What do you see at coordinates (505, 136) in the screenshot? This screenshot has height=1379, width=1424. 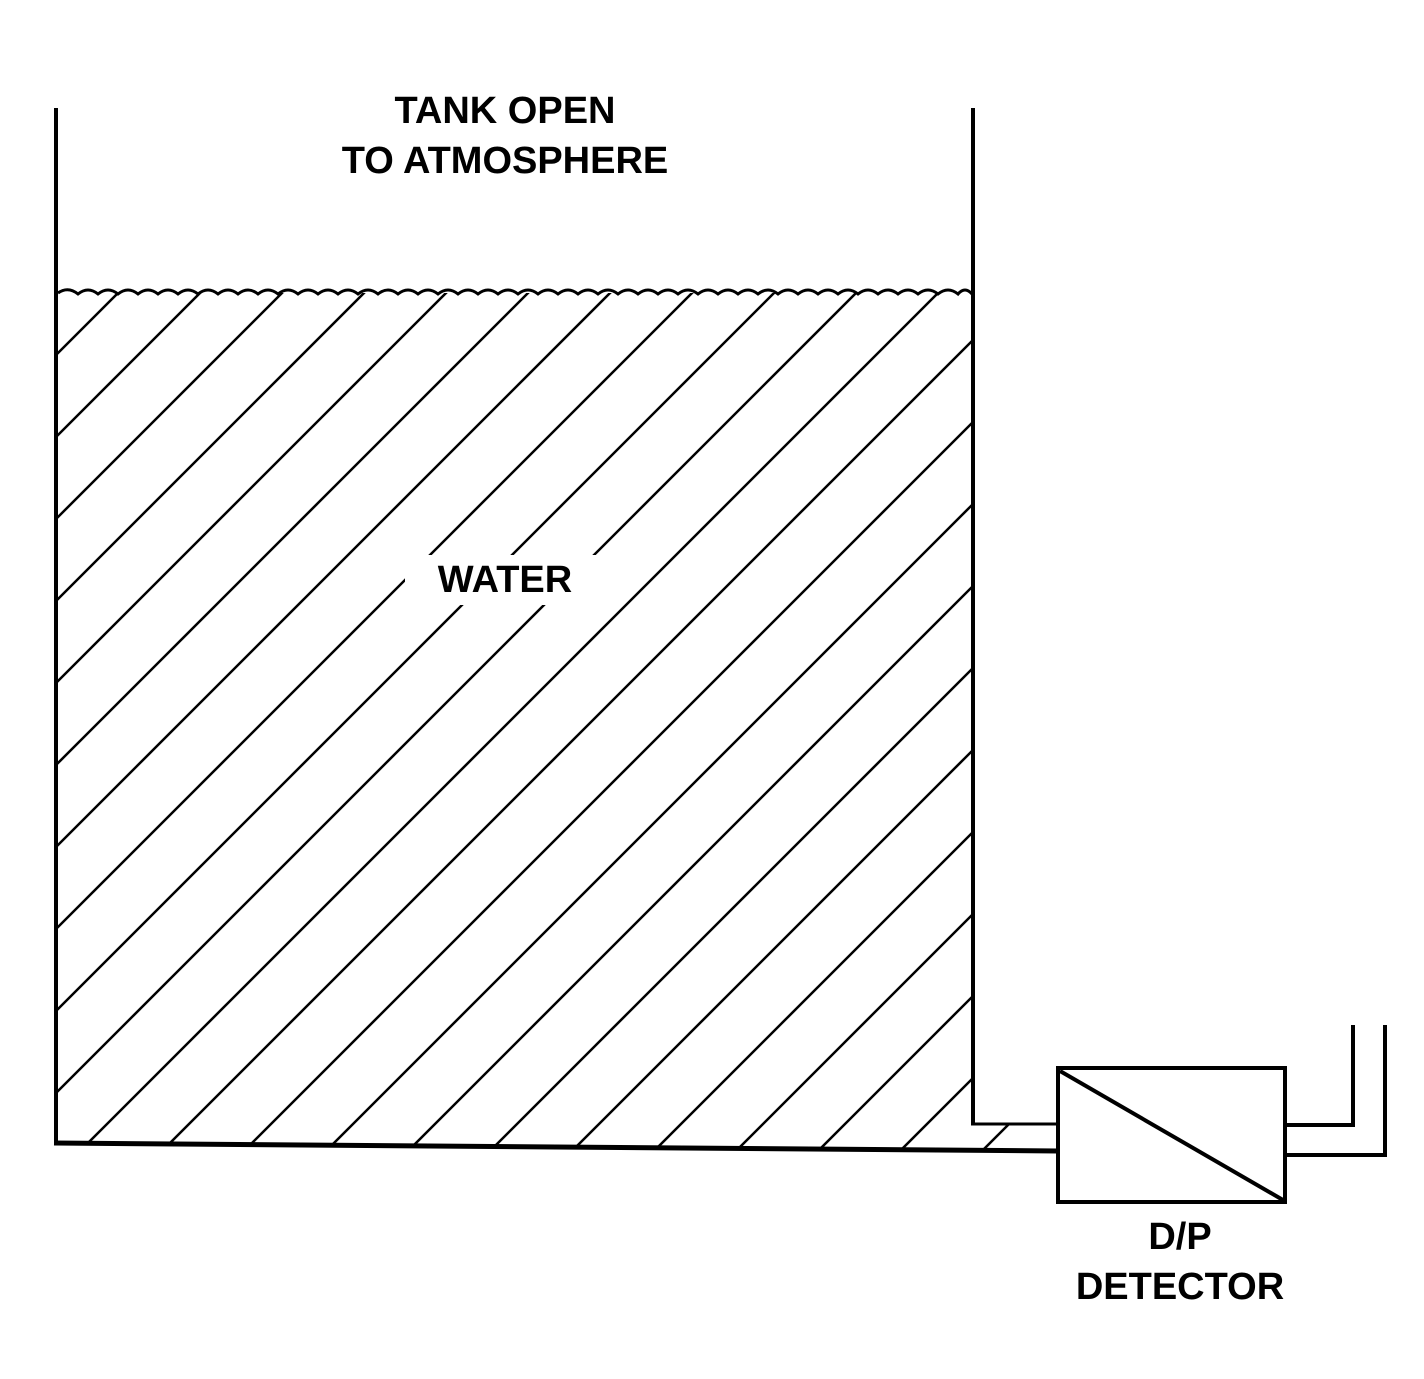 I see `tank-open-label: TANK OPEN TO ATMOSPHERE` at bounding box center [505, 136].